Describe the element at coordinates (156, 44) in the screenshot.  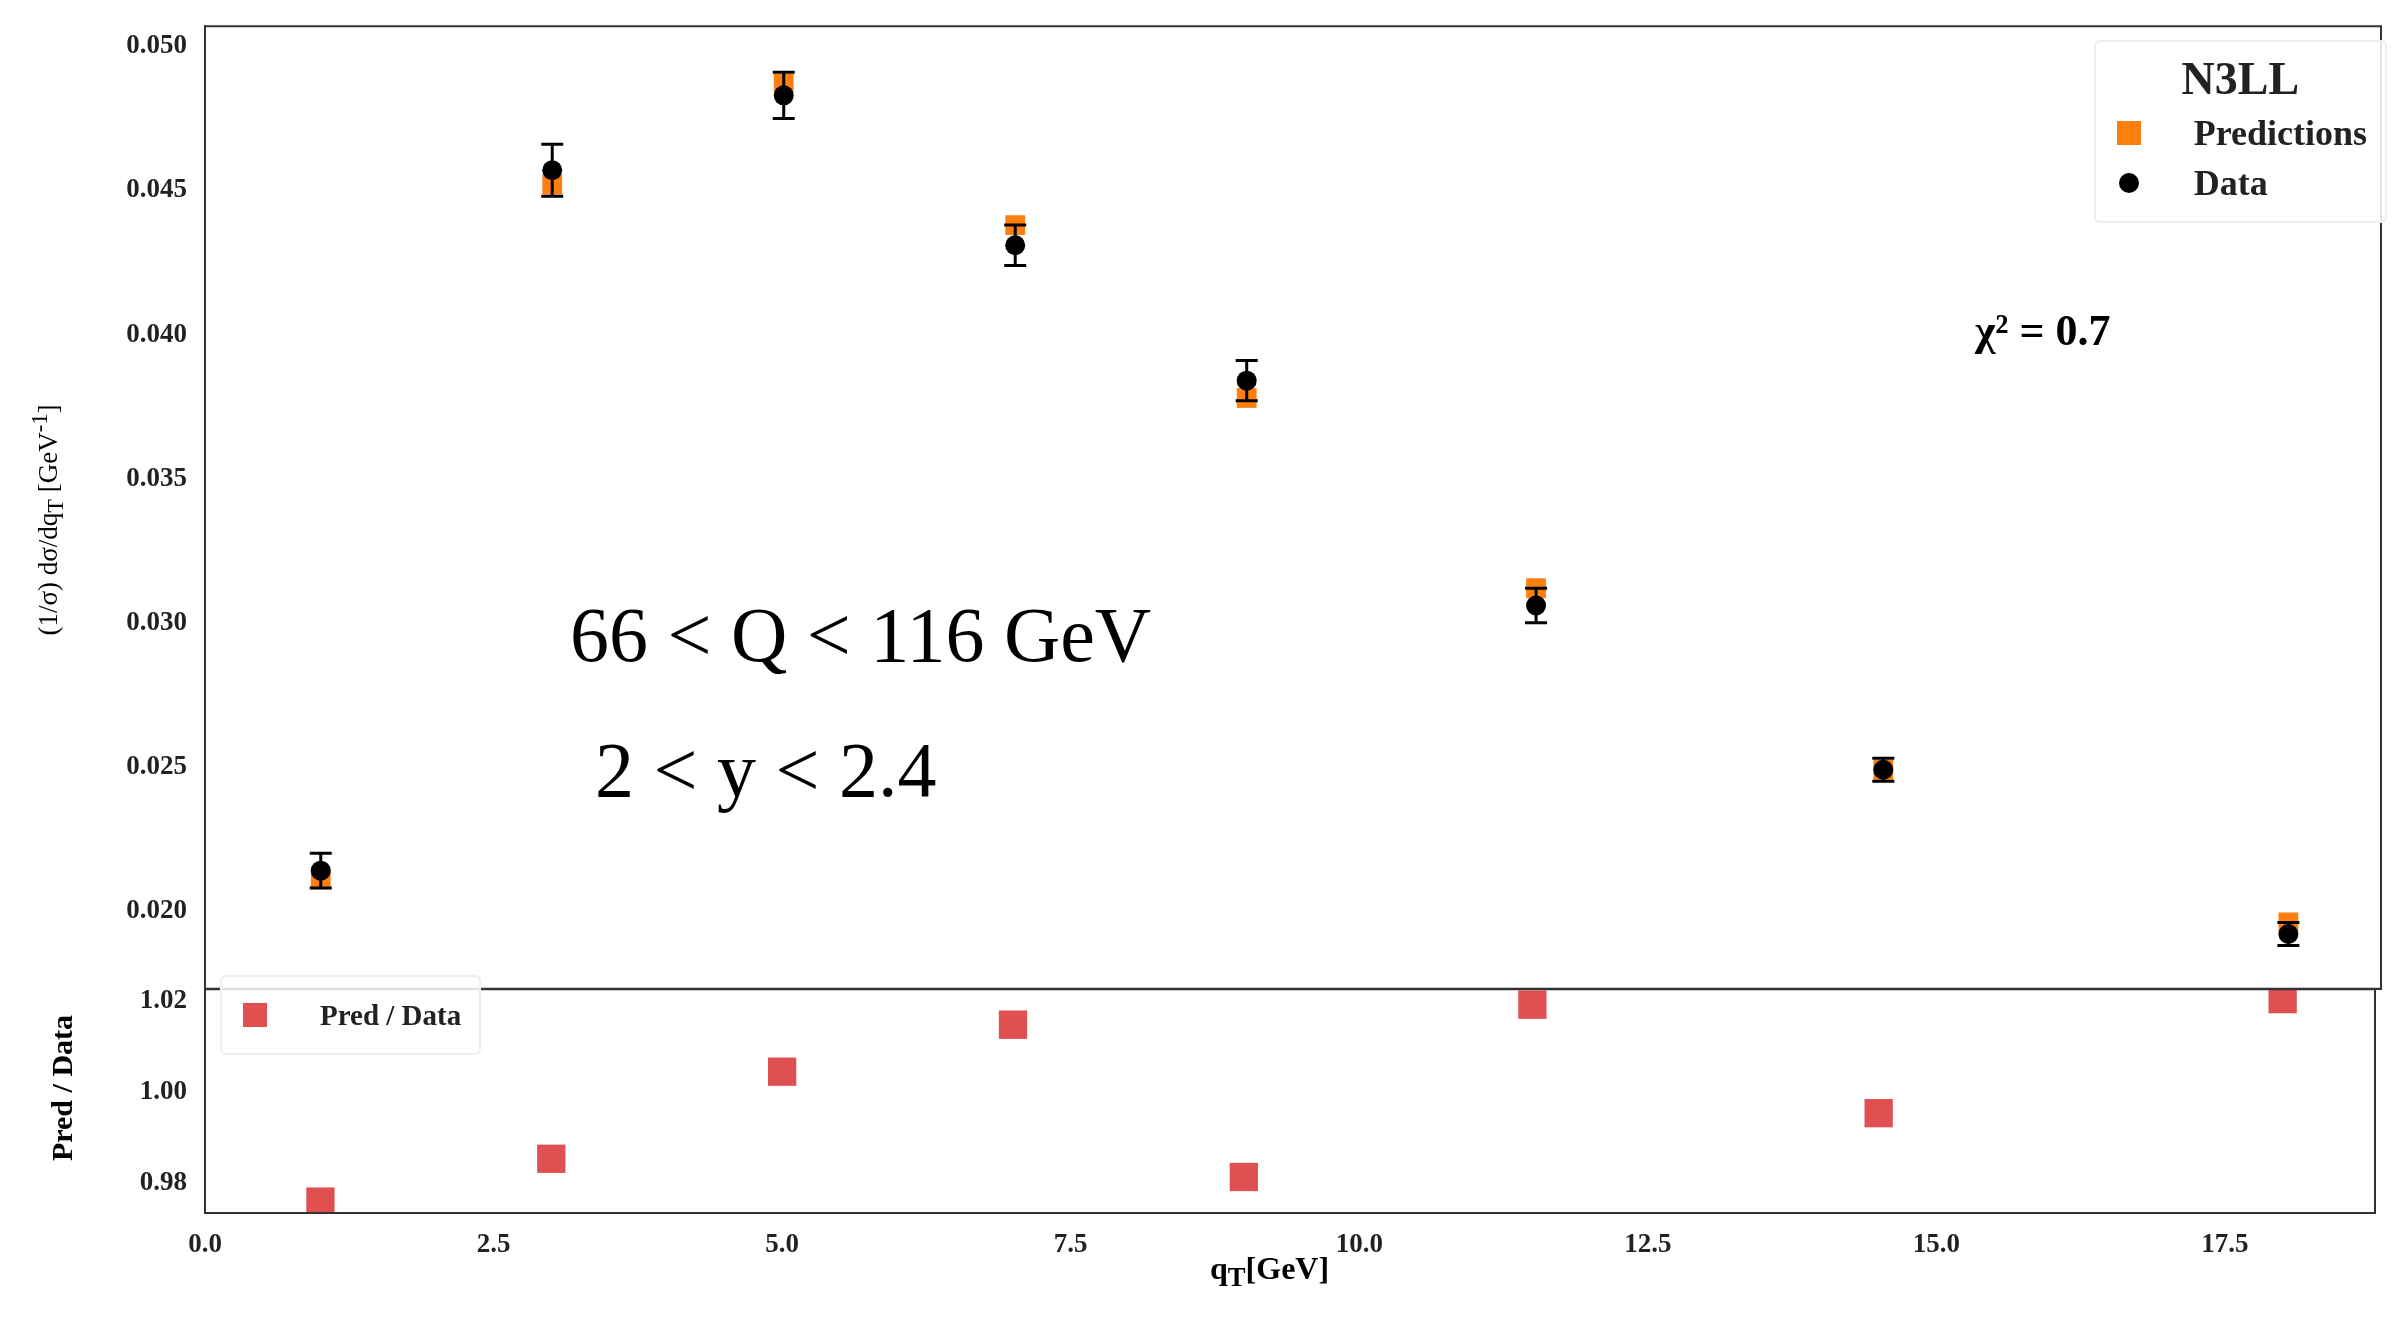
I see `y-tick-label: 0.050` at that location.